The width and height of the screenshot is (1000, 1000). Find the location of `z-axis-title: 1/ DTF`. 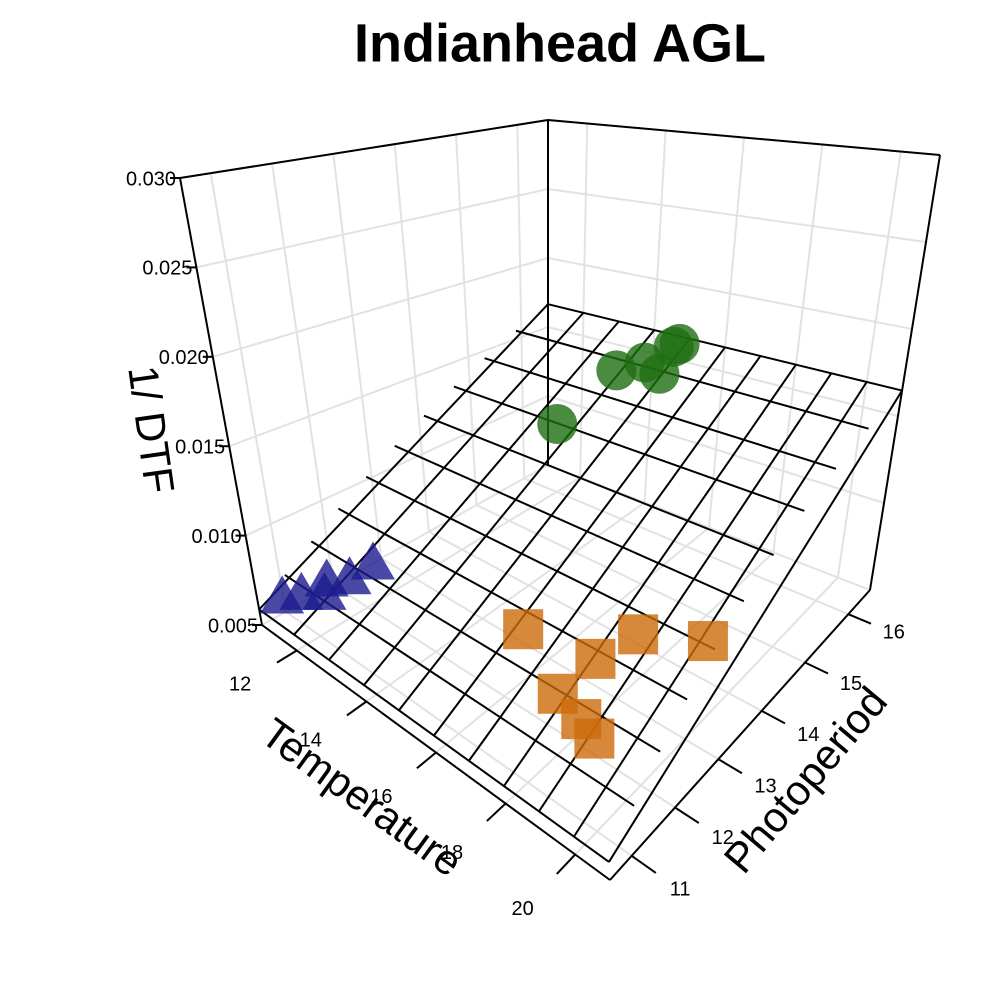

z-axis-title: 1/ DTF is located at coordinates (151, 430).